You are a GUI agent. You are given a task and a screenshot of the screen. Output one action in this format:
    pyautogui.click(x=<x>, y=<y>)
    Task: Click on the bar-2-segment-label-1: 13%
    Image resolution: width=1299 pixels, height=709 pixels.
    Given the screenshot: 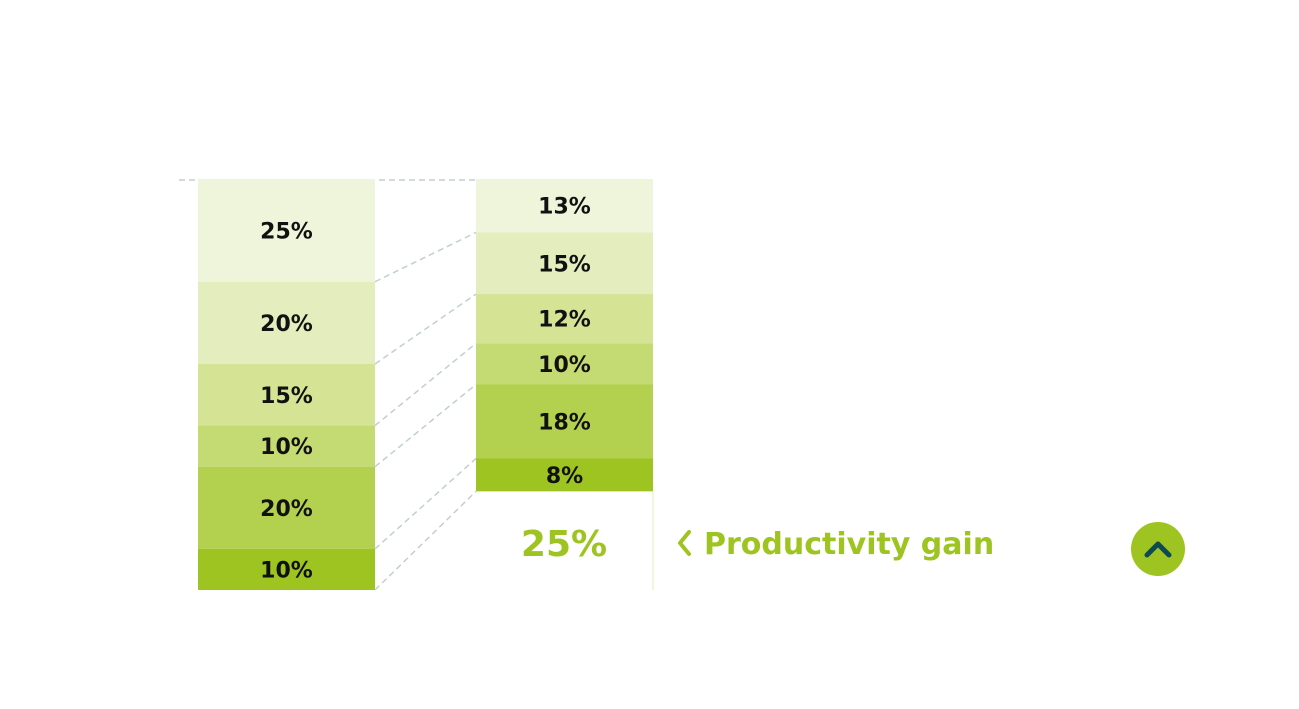 What is the action you would take?
    pyautogui.click(x=564, y=207)
    